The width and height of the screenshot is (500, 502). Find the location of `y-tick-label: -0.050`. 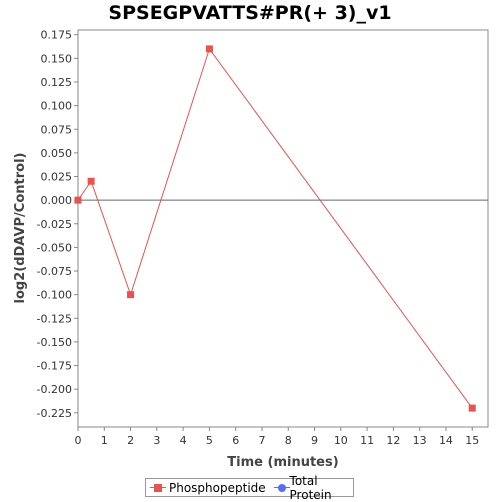

y-tick-label: -0.050 is located at coordinates (54, 247).